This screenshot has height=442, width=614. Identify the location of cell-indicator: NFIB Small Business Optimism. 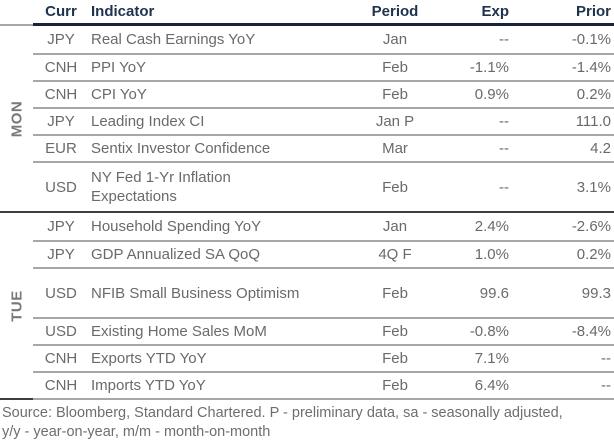
(195, 293).